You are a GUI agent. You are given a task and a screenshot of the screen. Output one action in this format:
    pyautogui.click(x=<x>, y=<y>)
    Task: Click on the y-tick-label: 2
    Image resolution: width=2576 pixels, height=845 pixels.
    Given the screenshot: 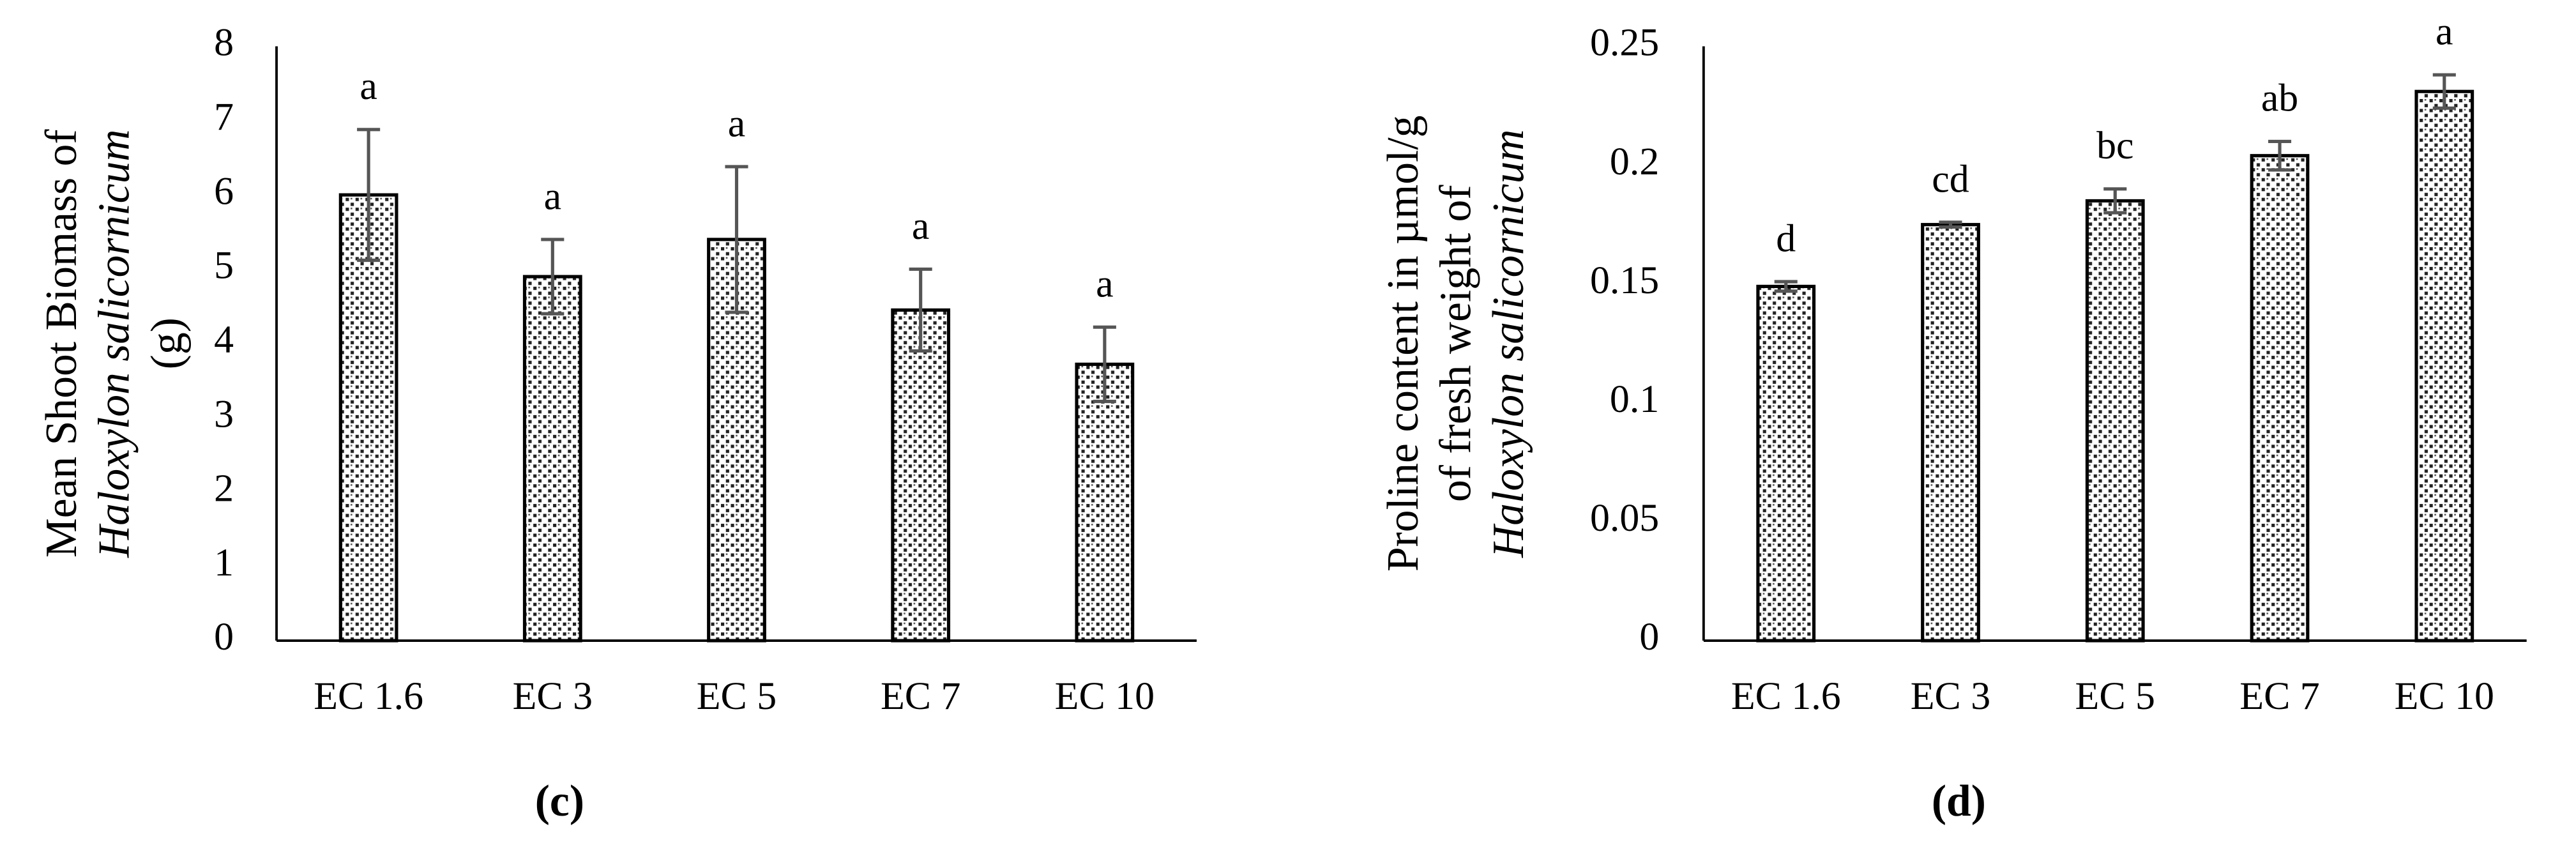 What is the action you would take?
    pyautogui.click(x=224, y=488)
    